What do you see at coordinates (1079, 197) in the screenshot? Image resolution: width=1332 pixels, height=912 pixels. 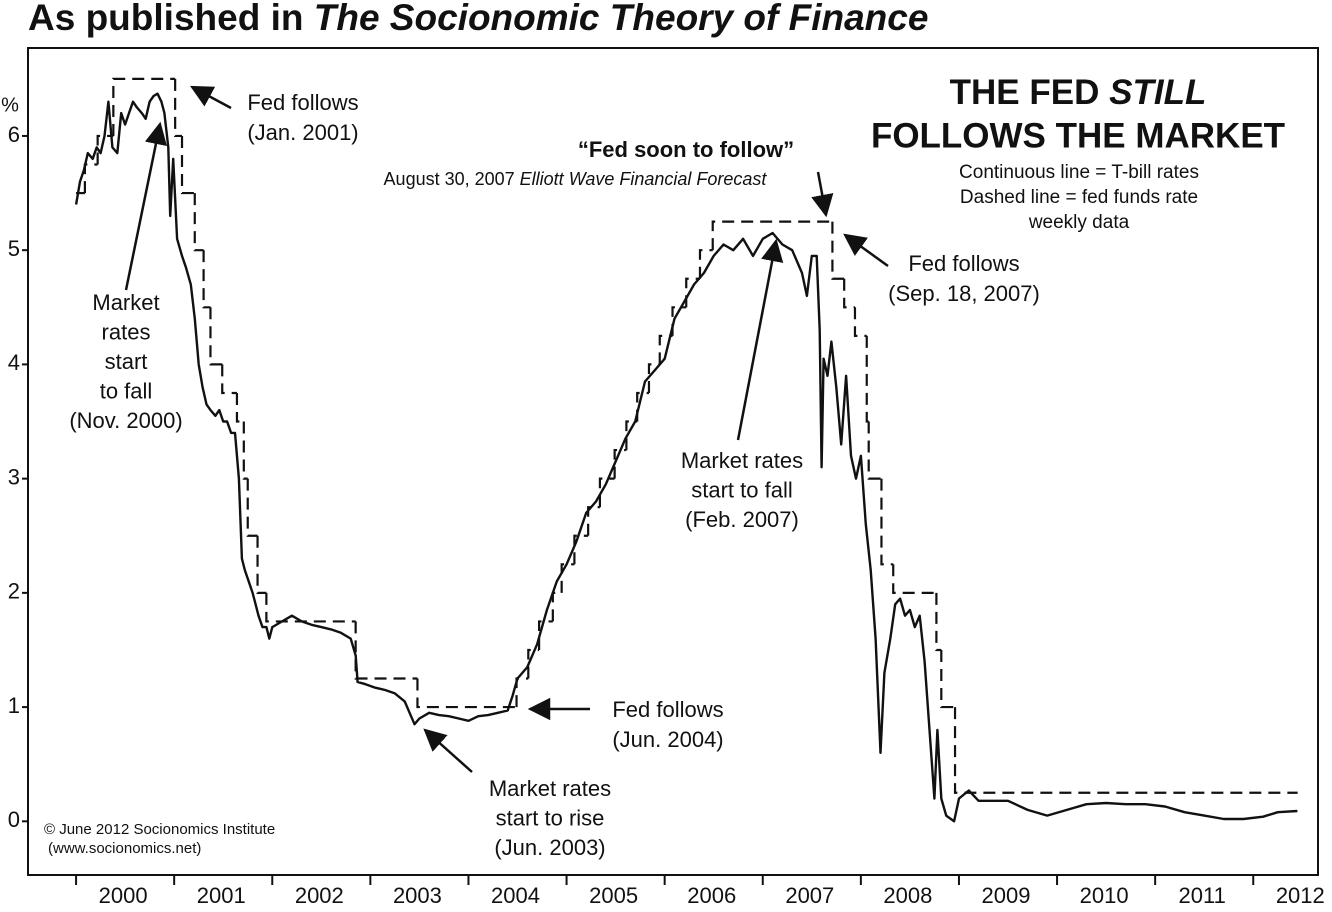 I see `note: Dashed line = fed funds rate` at bounding box center [1079, 197].